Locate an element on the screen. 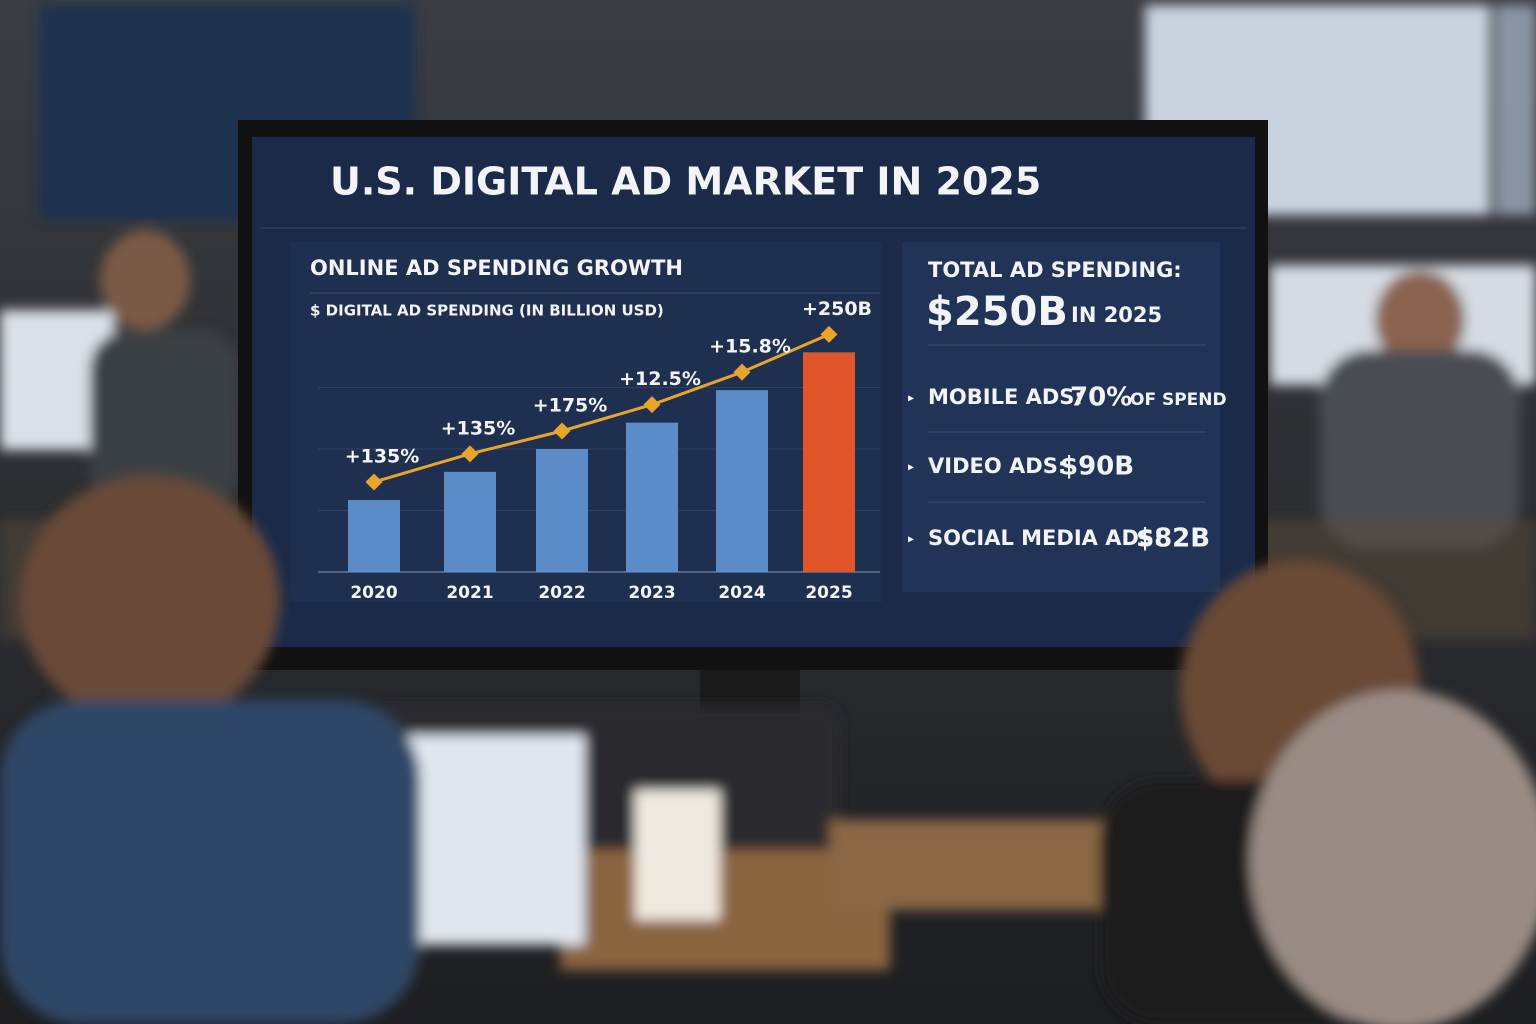  x-tick-label: 2024 is located at coordinates (741, 593).